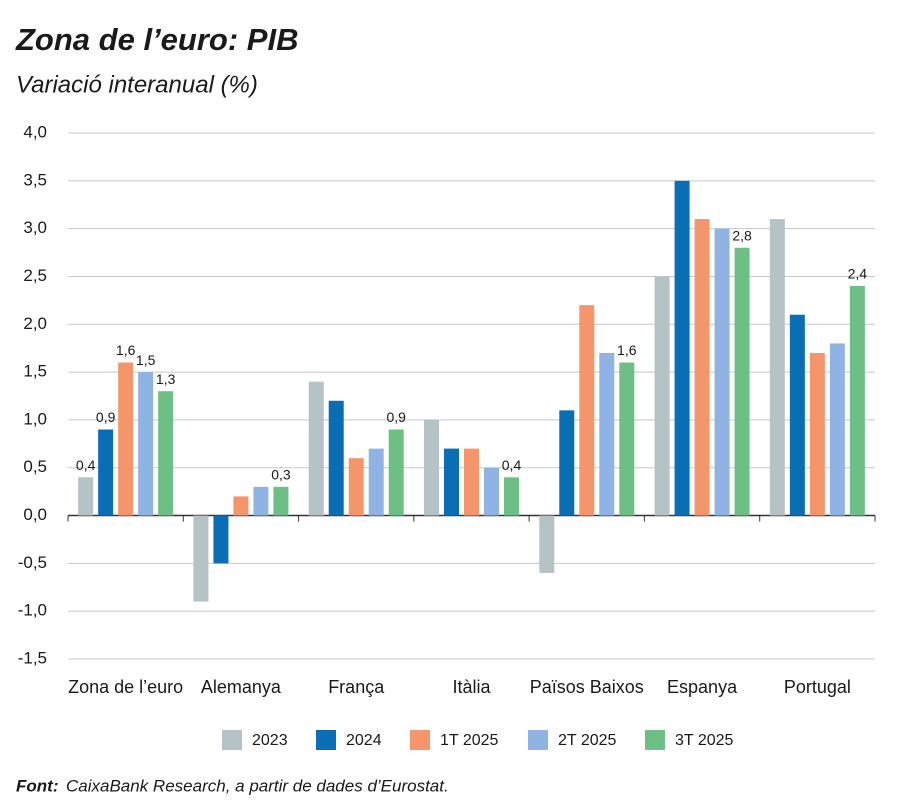 The image size is (900, 806). I want to click on x-tick-label: Països Baixos, so click(587, 687).